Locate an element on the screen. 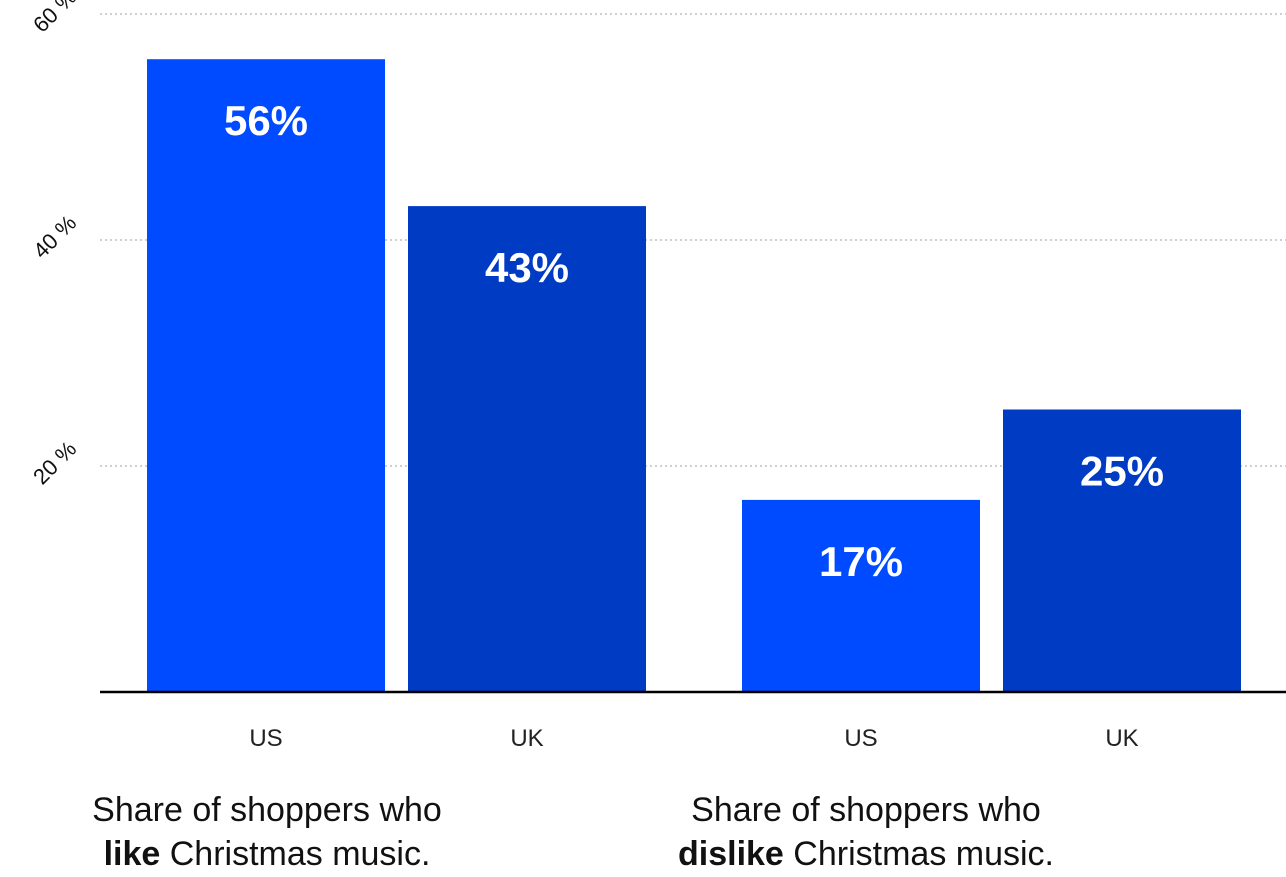  group-caption-like-line2: like Christmas music. is located at coordinates (267, 854).